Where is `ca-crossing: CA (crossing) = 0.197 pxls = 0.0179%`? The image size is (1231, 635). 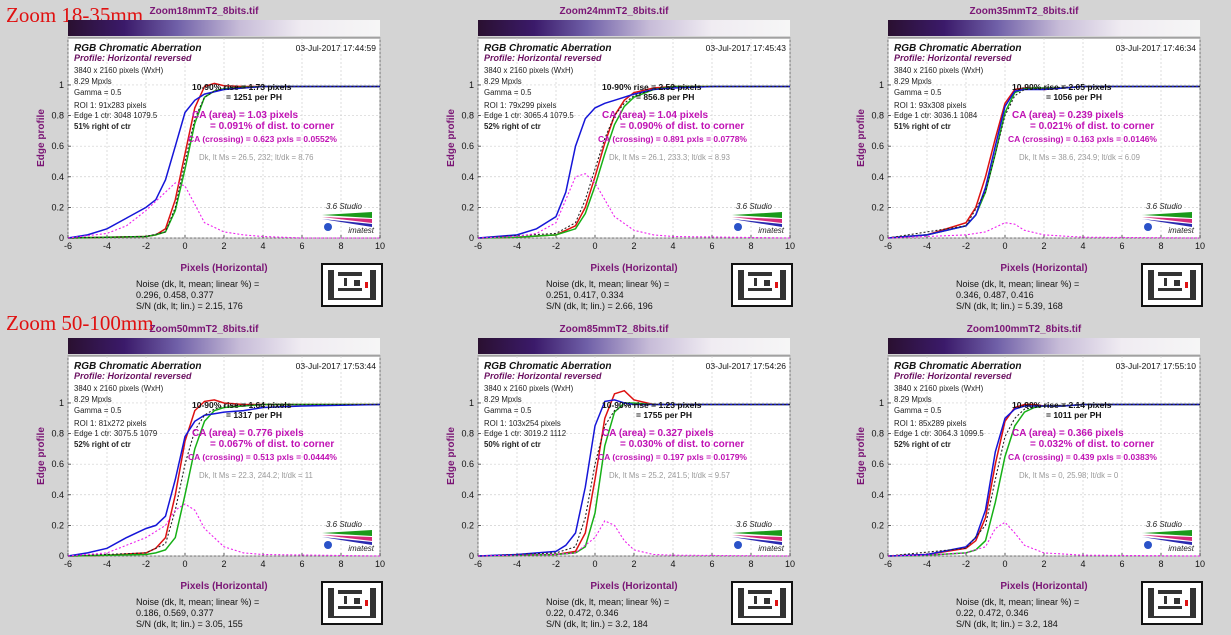 ca-crossing: CA (crossing) = 0.197 pxls = 0.0179% is located at coordinates (672, 457).